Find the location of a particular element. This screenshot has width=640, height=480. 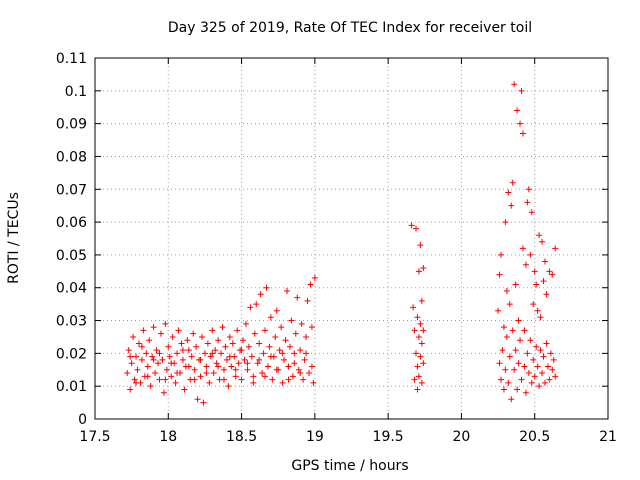

x-tick-label: 17.5 is located at coordinates (94, 437).